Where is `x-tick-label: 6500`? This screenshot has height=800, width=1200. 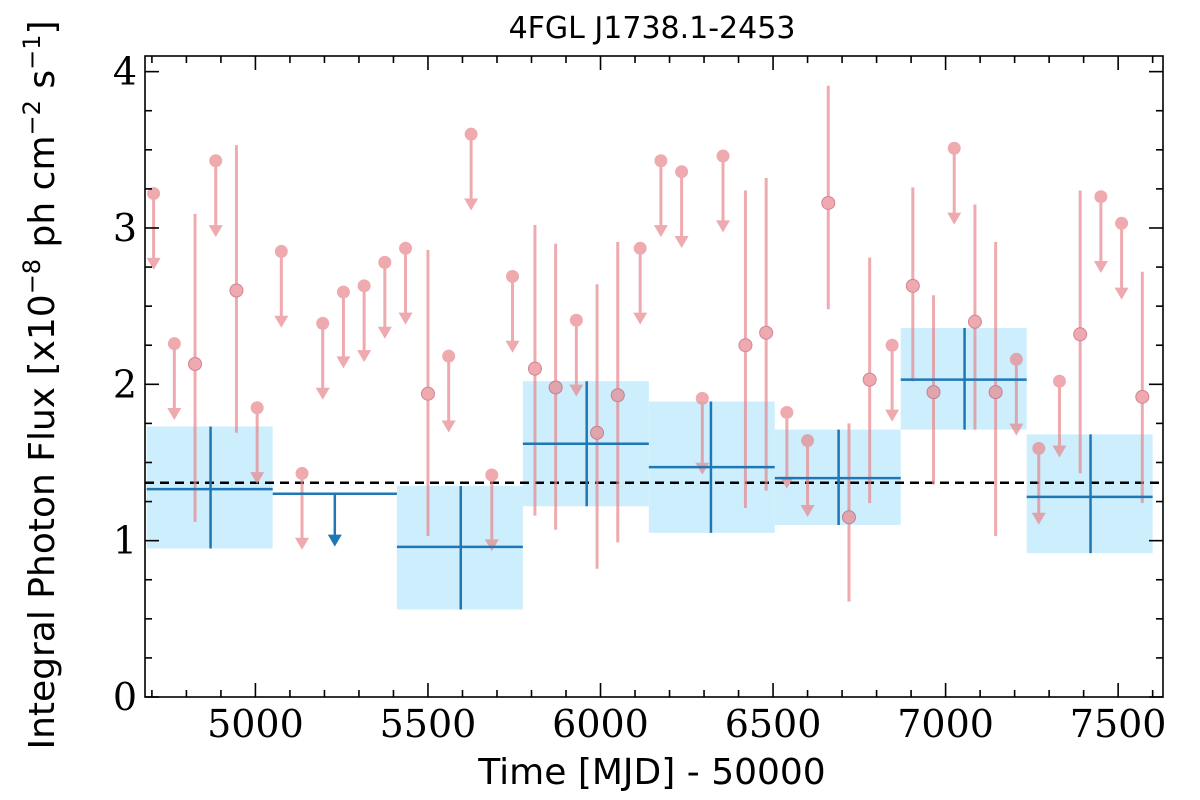 x-tick-label: 6500 is located at coordinates (773, 724).